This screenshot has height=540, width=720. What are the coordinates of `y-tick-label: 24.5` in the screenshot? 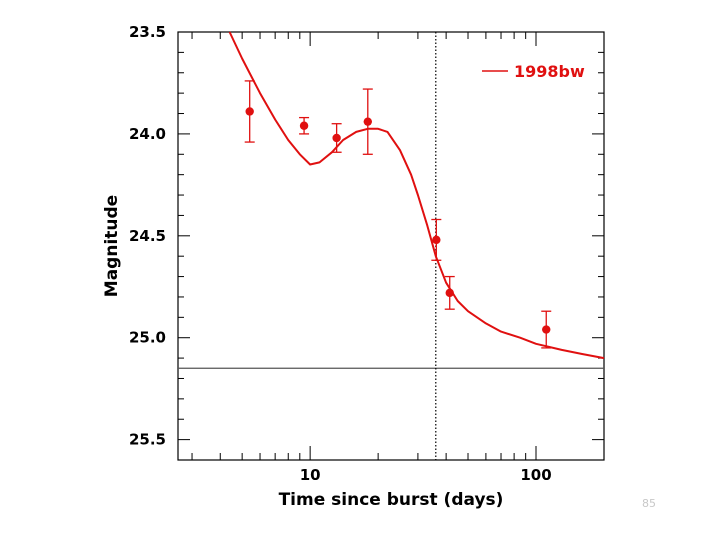 It's located at (147, 236).